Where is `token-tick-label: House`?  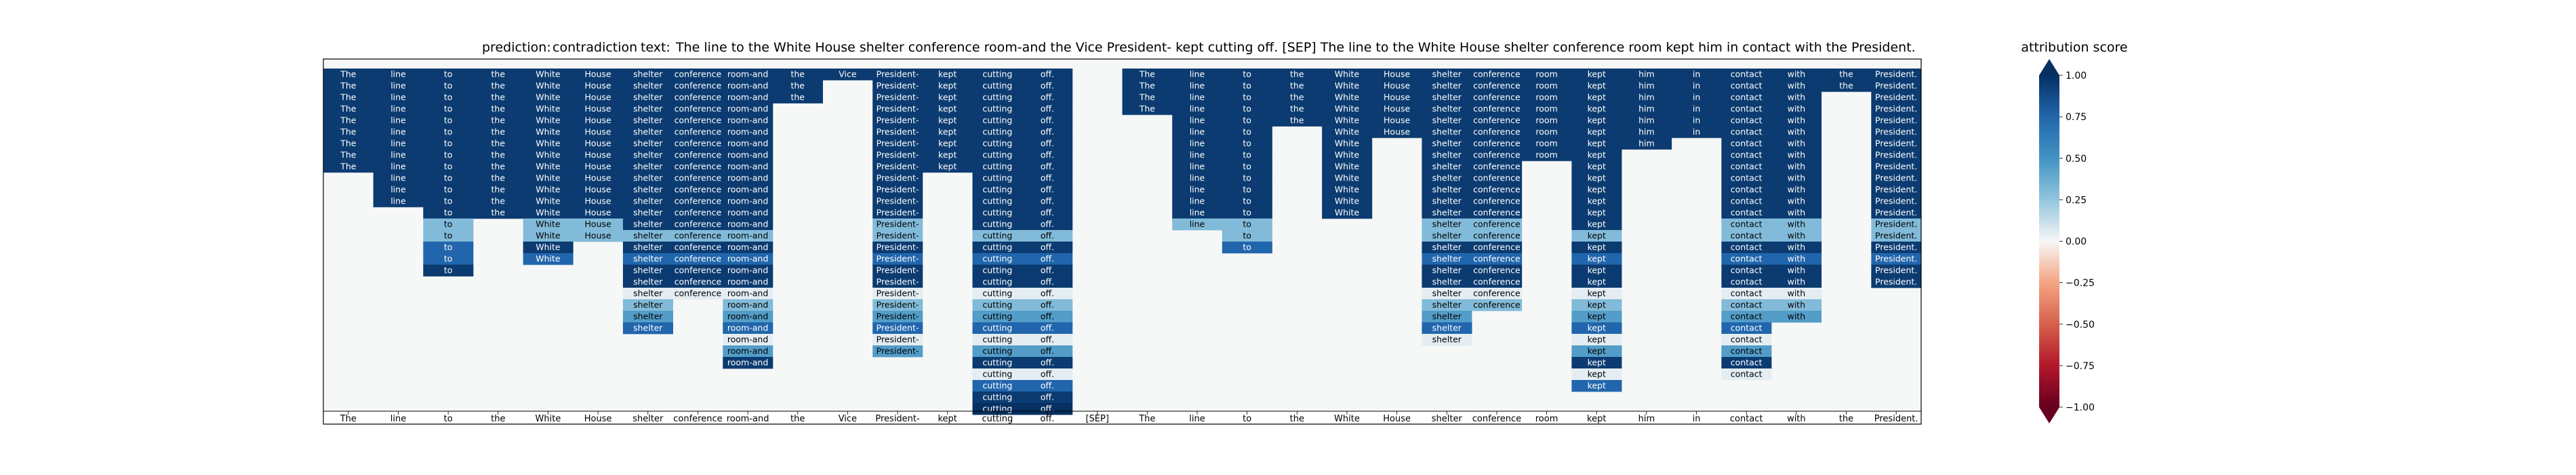
token-tick-label: House is located at coordinates (1397, 419).